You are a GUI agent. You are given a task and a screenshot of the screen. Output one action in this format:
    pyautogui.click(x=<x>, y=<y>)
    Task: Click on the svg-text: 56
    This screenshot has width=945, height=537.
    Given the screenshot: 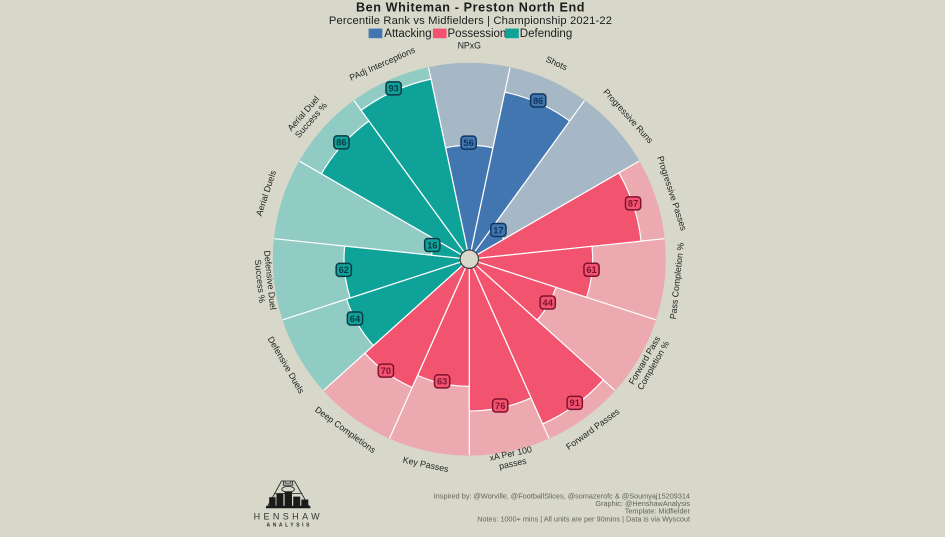 What is the action you would take?
    pyautogui.click(x=468, y=143)
    